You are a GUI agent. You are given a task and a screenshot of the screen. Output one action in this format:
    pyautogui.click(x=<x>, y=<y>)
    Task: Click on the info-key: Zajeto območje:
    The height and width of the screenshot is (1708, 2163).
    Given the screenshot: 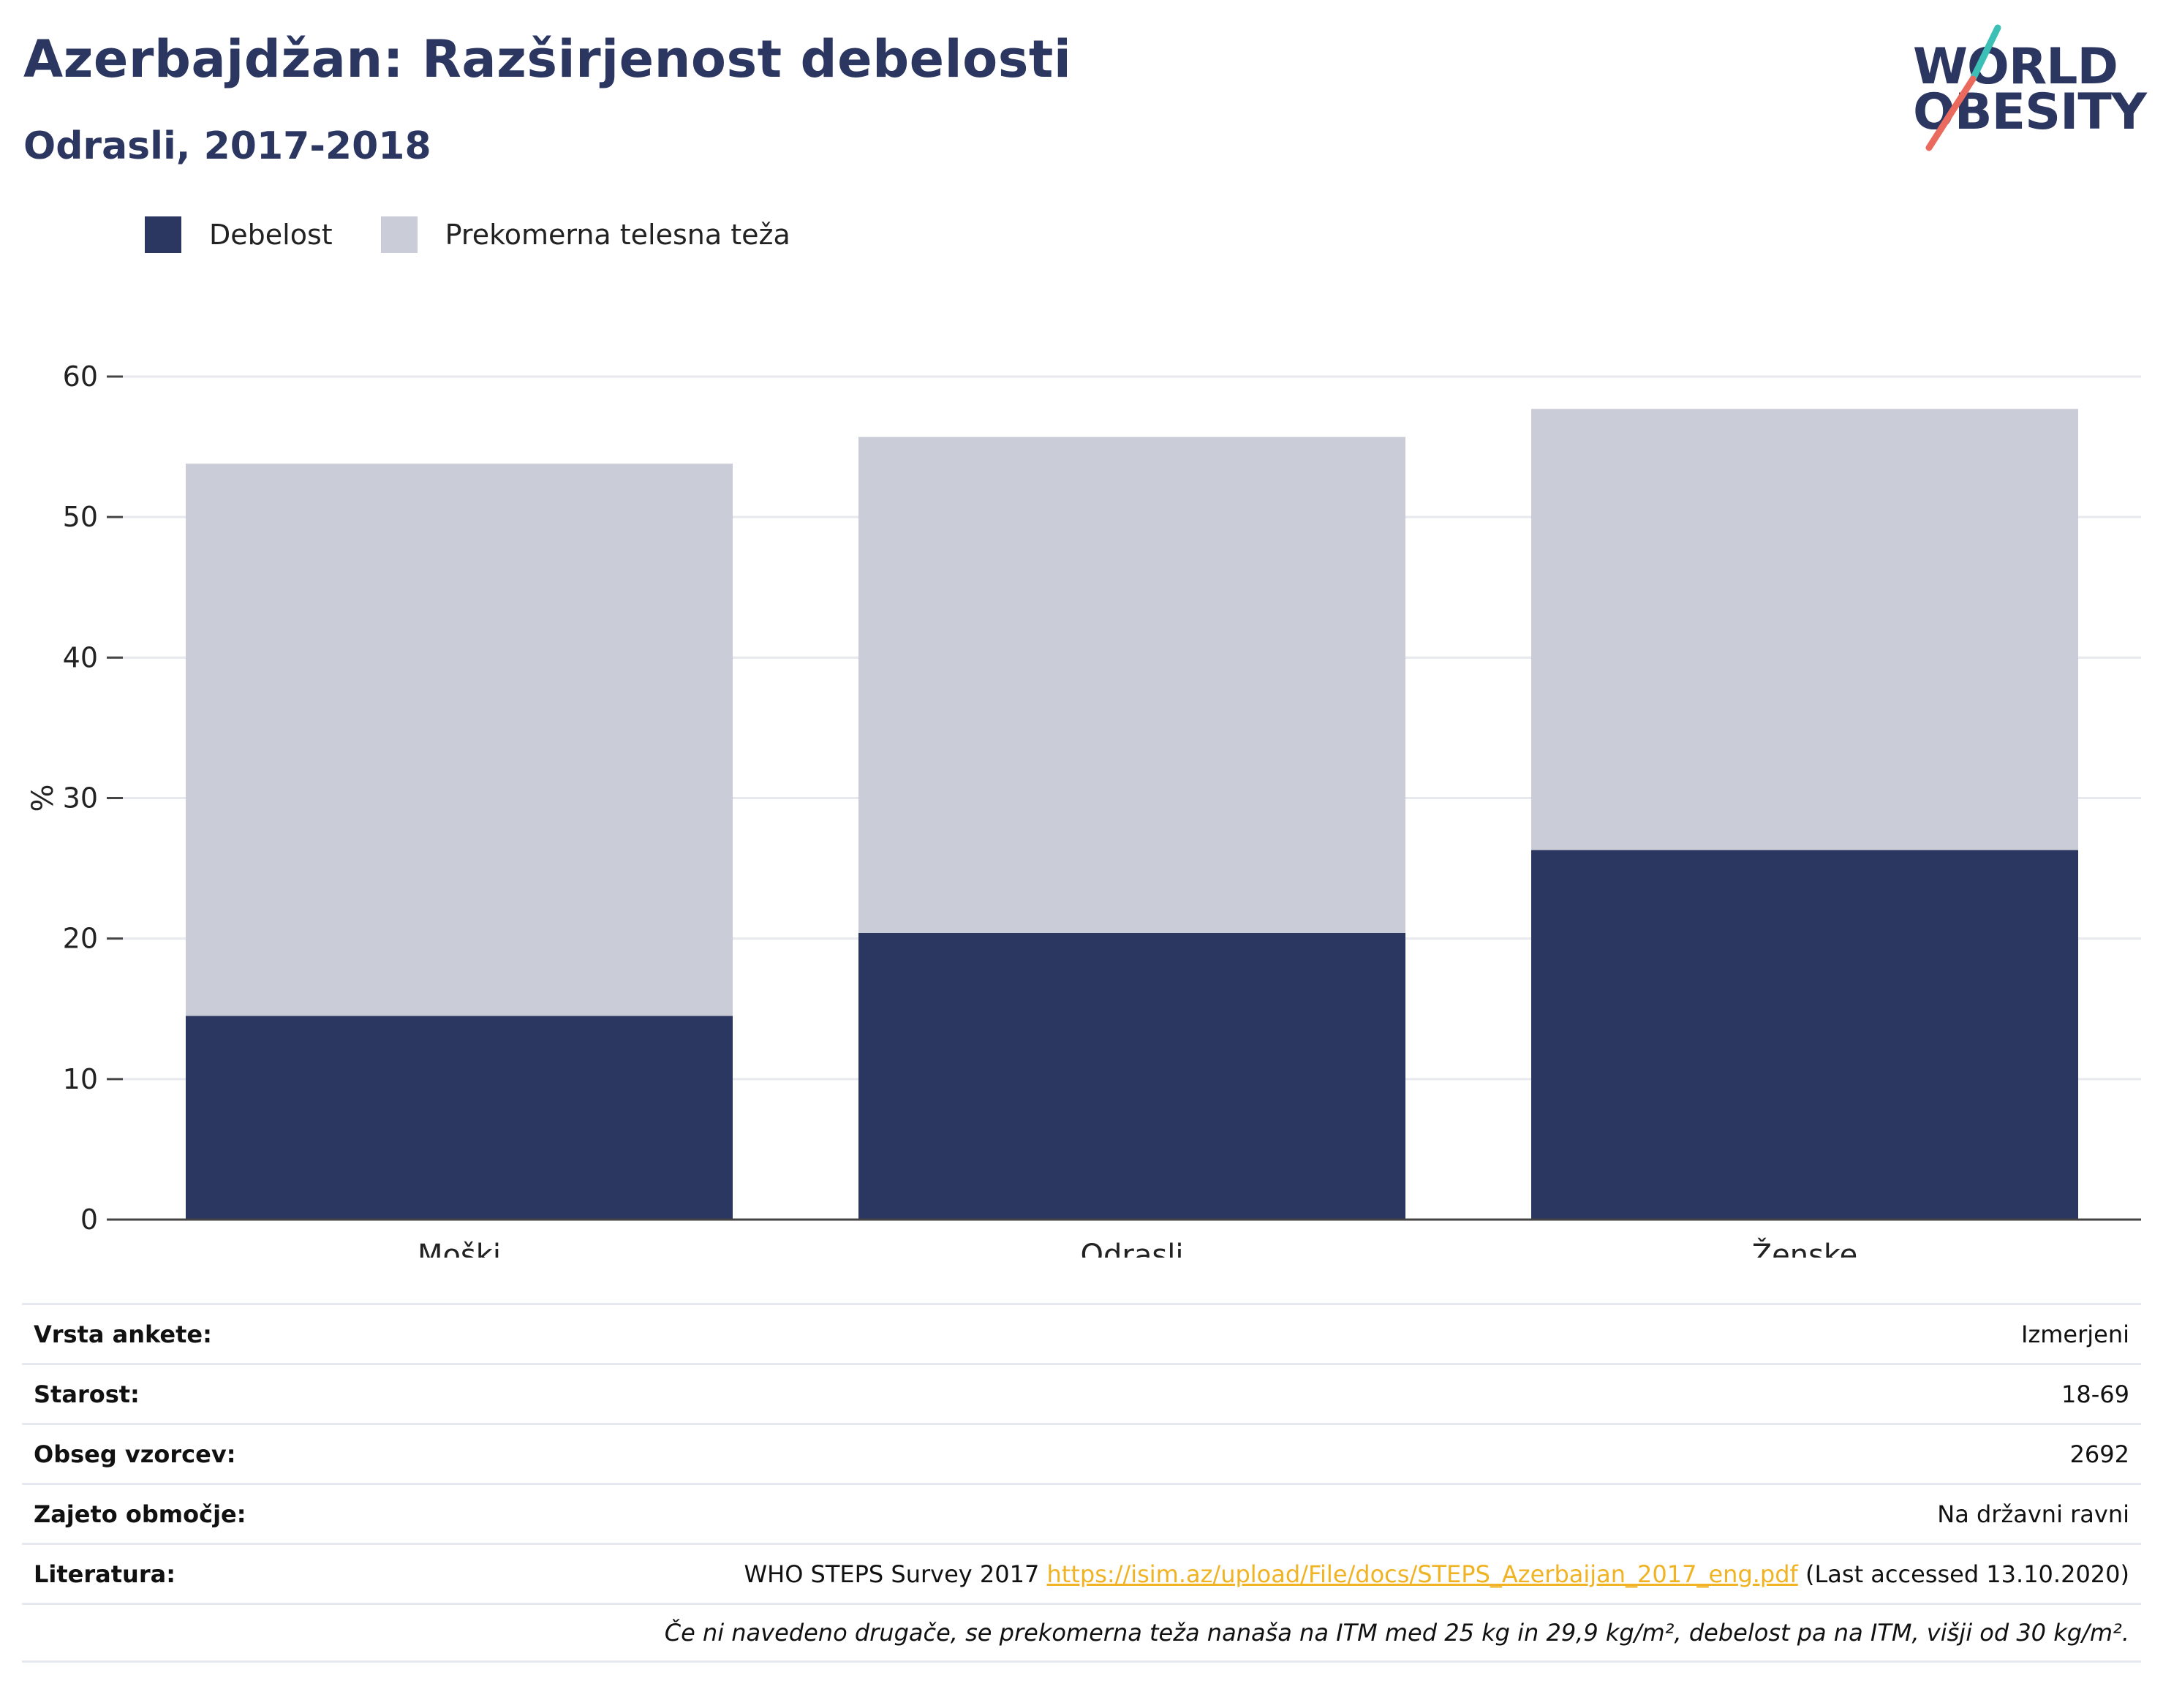 What is the action you would take?
    pyautogui.click(x=140, y=1514)
    